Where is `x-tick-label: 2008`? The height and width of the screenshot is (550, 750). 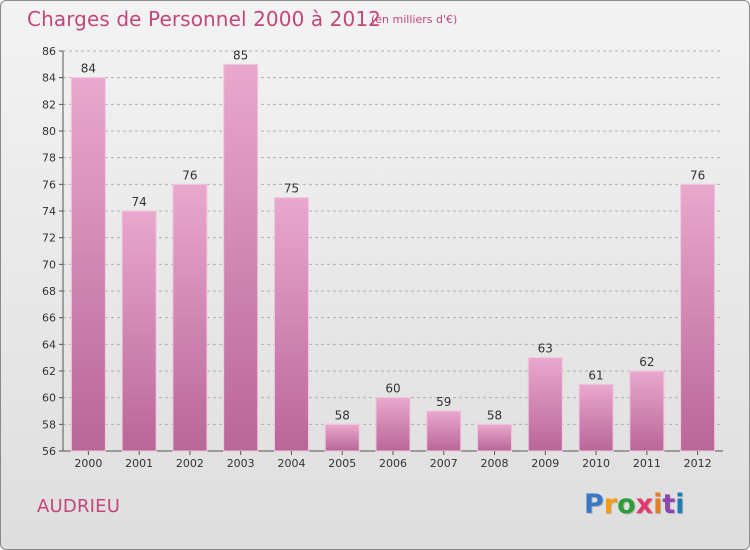
x-tick-label: 2008 is located at coordinates (495, 463).